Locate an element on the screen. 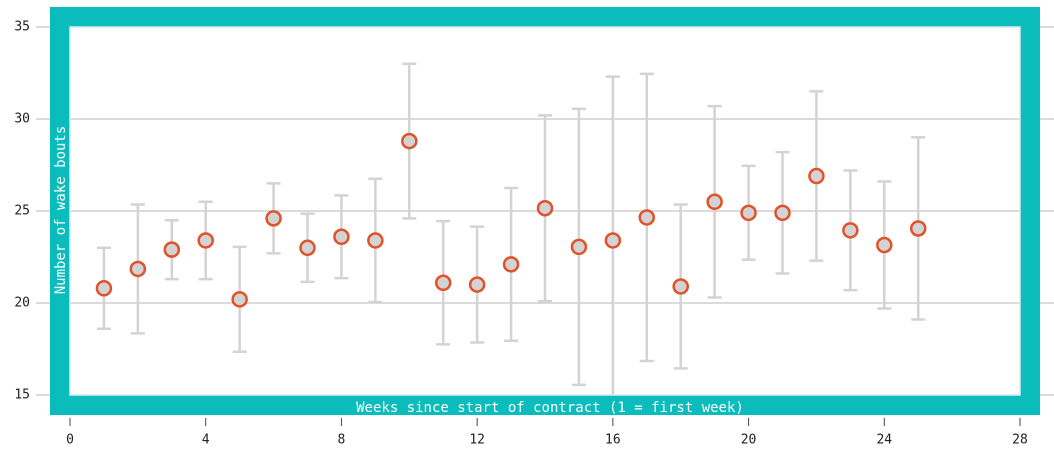  y-tick-label: 15 is located at coordinates (22, 395).